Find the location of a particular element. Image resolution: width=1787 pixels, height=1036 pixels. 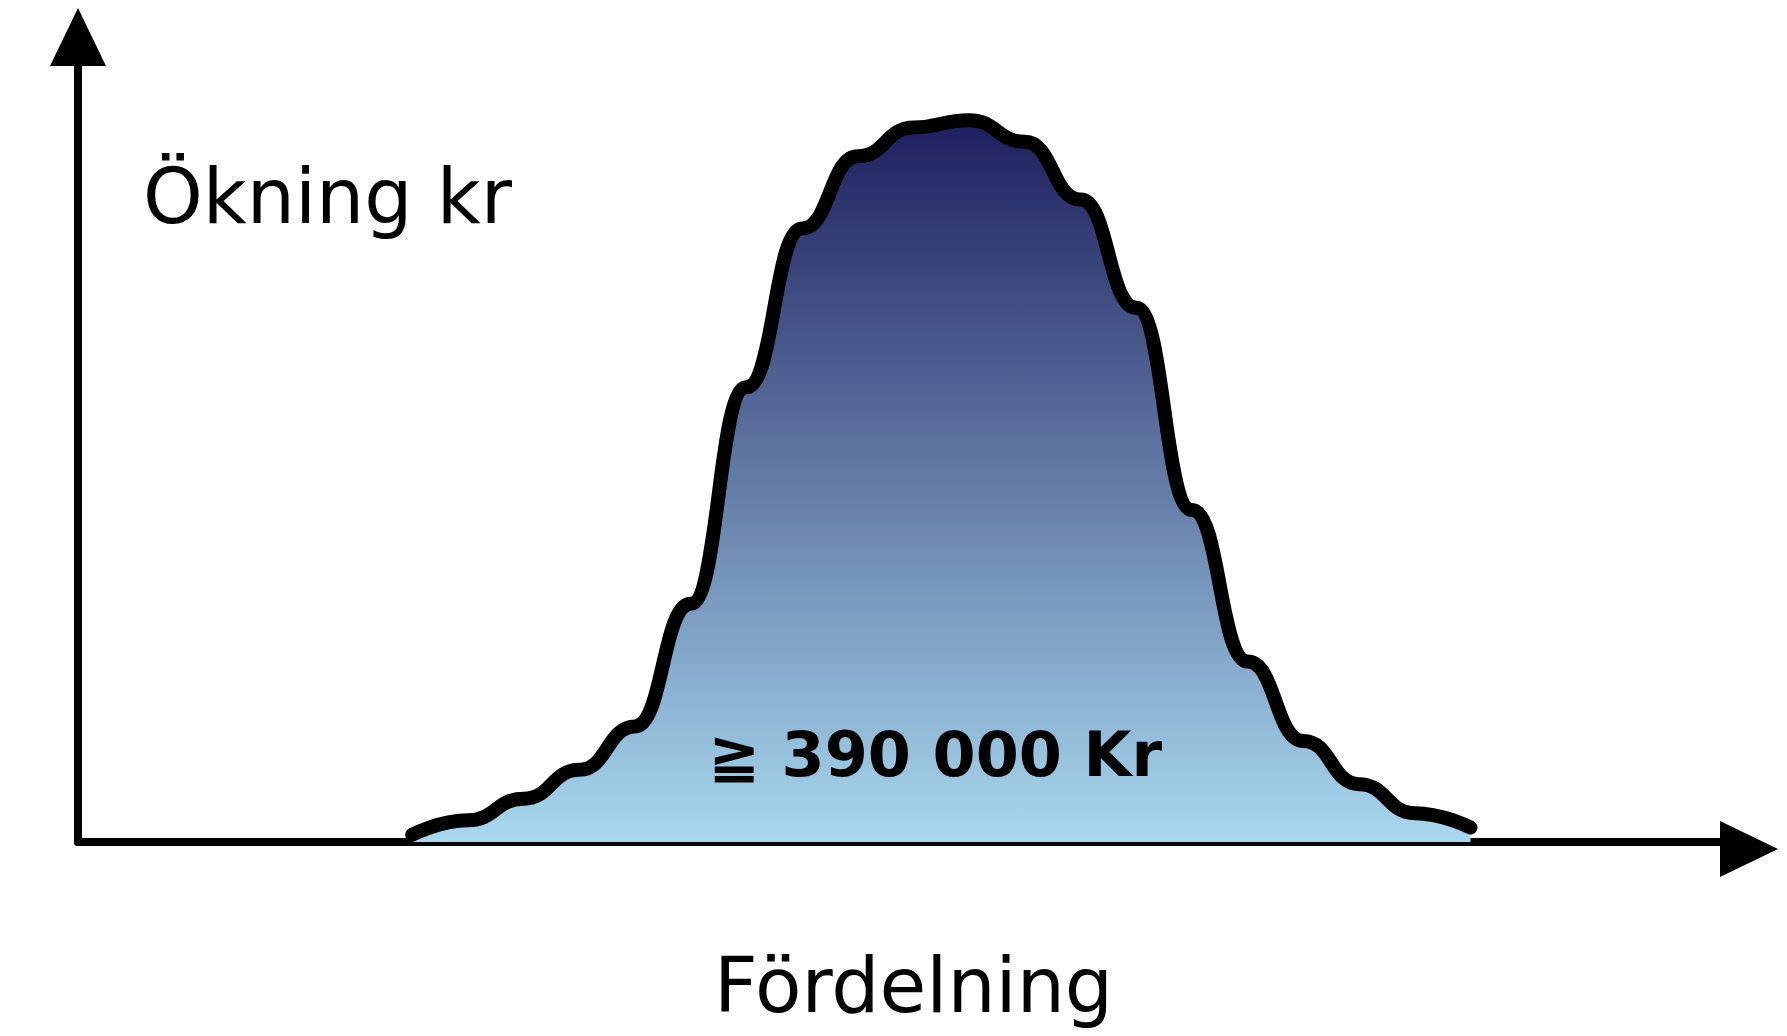

y-axis-title: Ökning kr is located at coordinates (328, 196).